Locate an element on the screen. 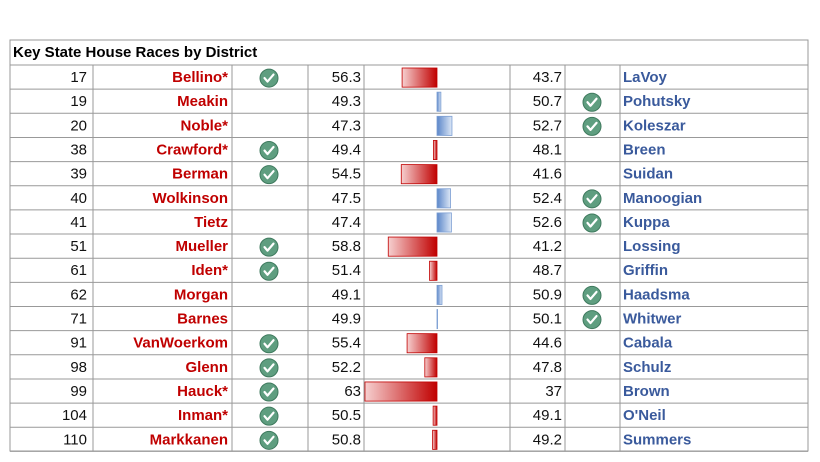 This screenshot has width=820, height=462. district: 17 is located at coordinates (78, 77).